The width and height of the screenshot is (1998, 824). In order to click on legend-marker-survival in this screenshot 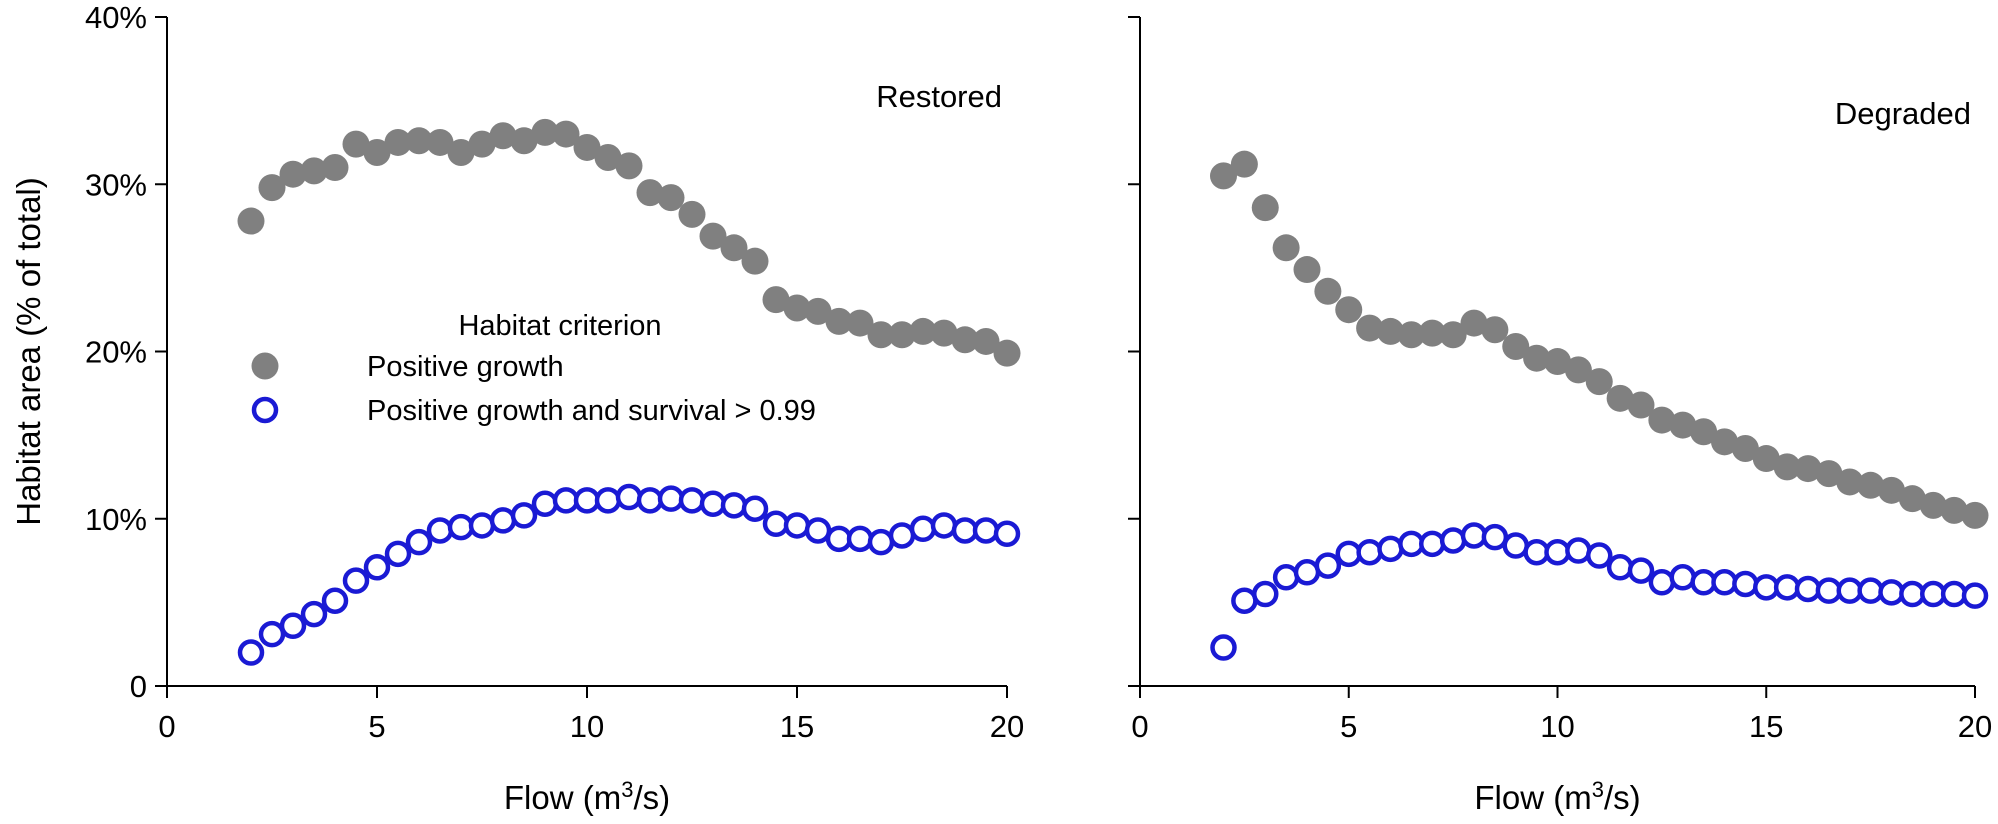, I will do `click(265, 410)`.